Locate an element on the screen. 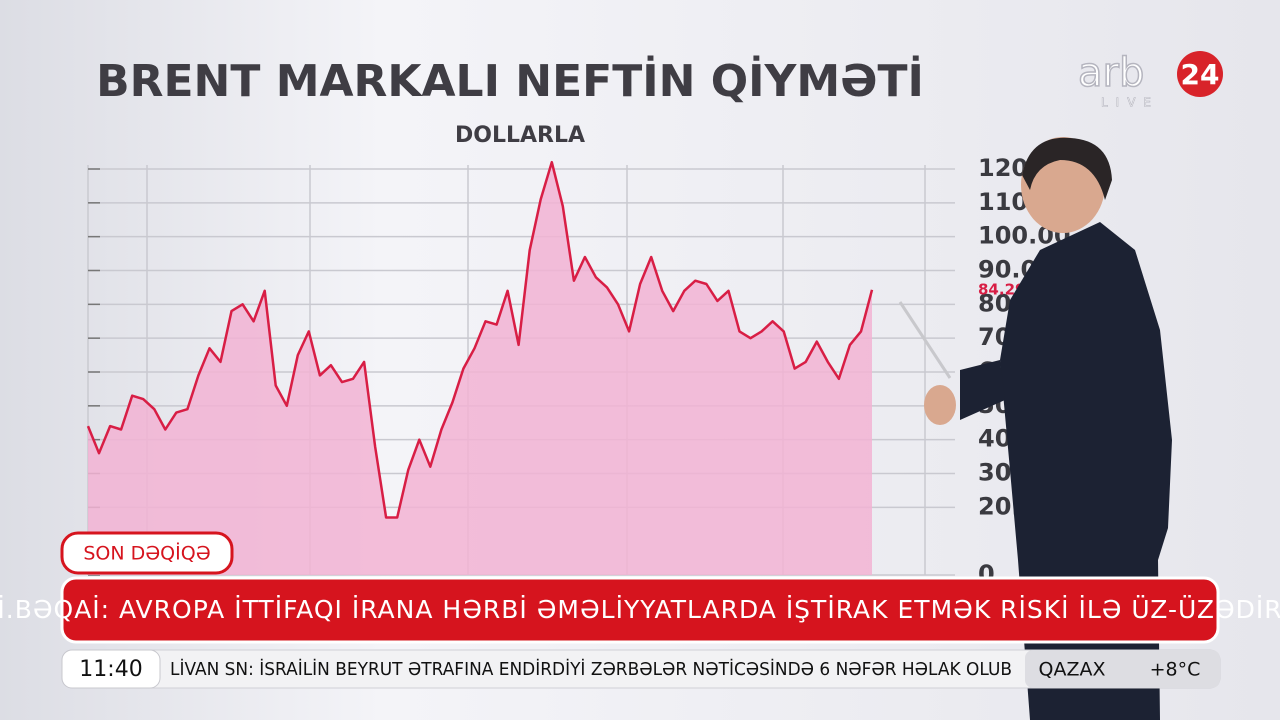  logo-number: 24 is located at coordinates (1200, 74).